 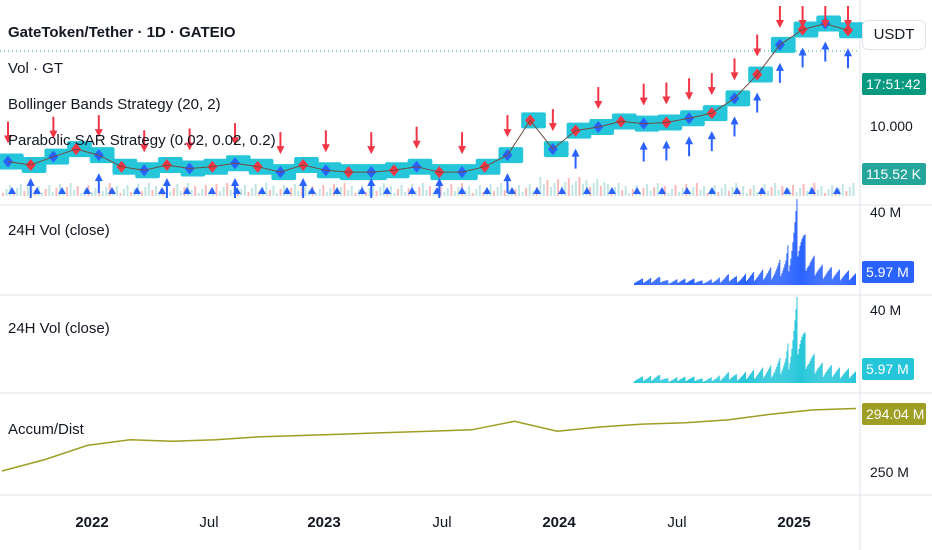 I want to click on accum-pane-label: Accum/Dist, so click(x=46, y=429).